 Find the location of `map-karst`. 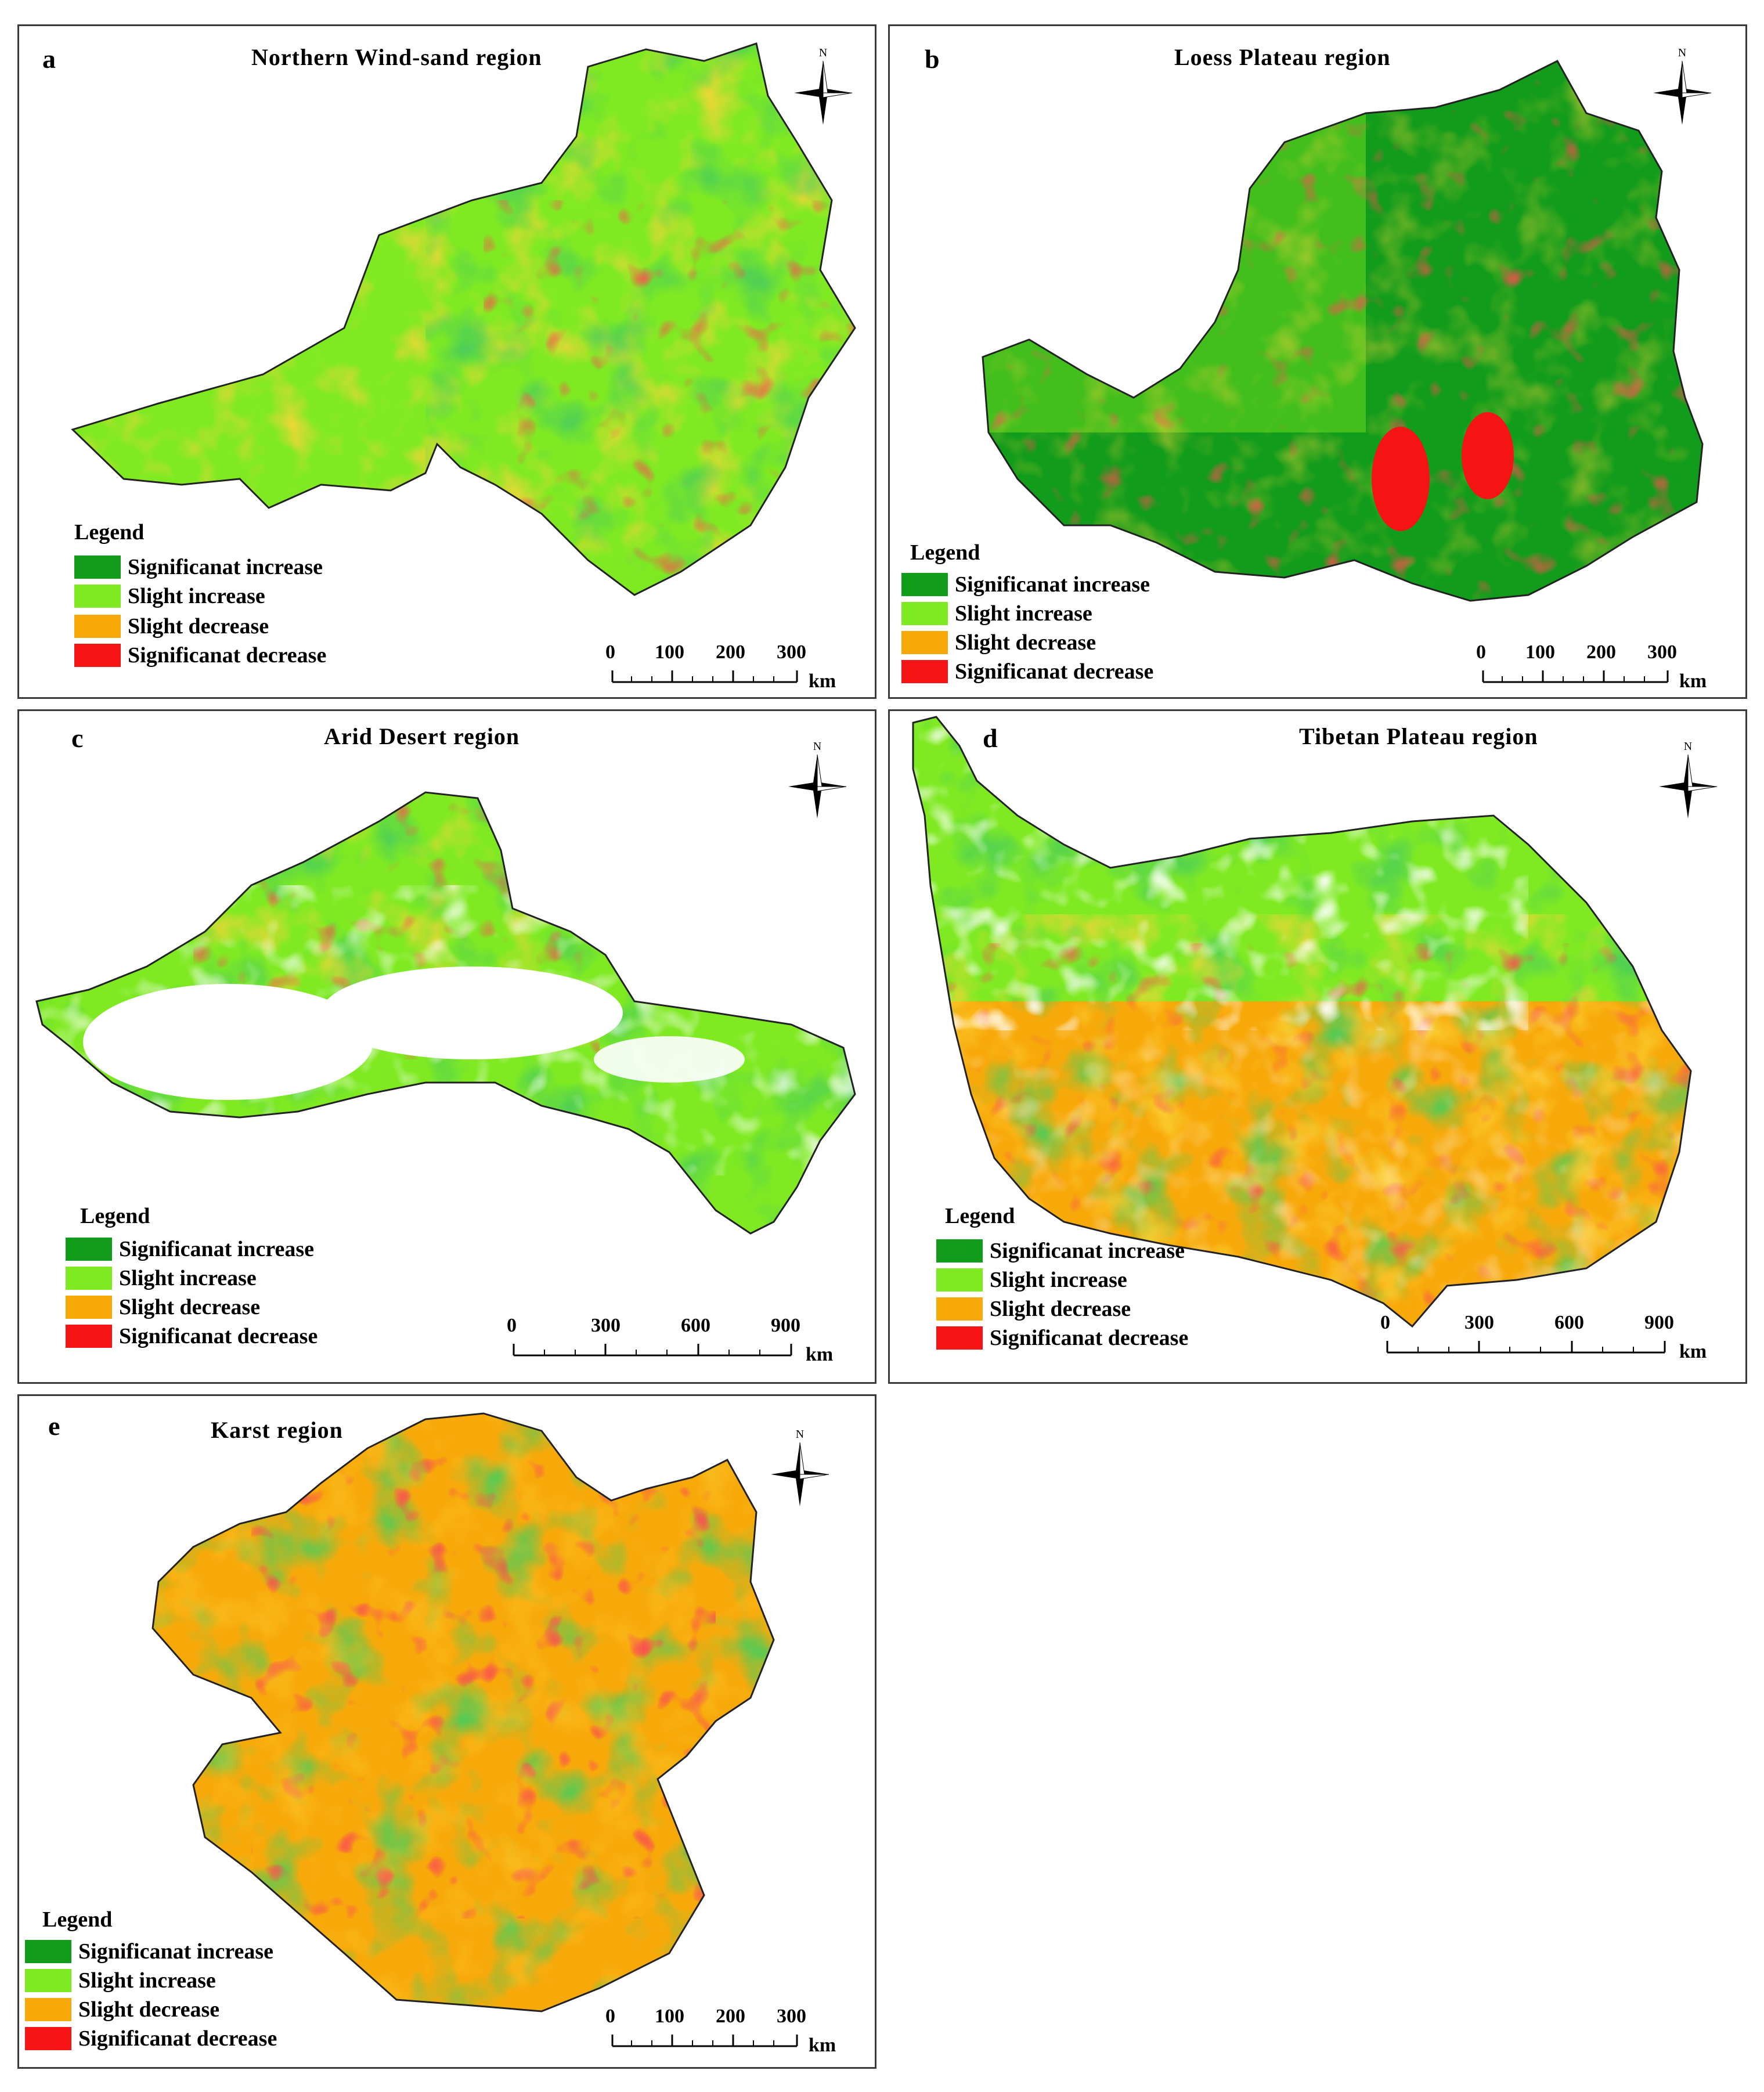

map-karst is located at coordinates (463, 1712).